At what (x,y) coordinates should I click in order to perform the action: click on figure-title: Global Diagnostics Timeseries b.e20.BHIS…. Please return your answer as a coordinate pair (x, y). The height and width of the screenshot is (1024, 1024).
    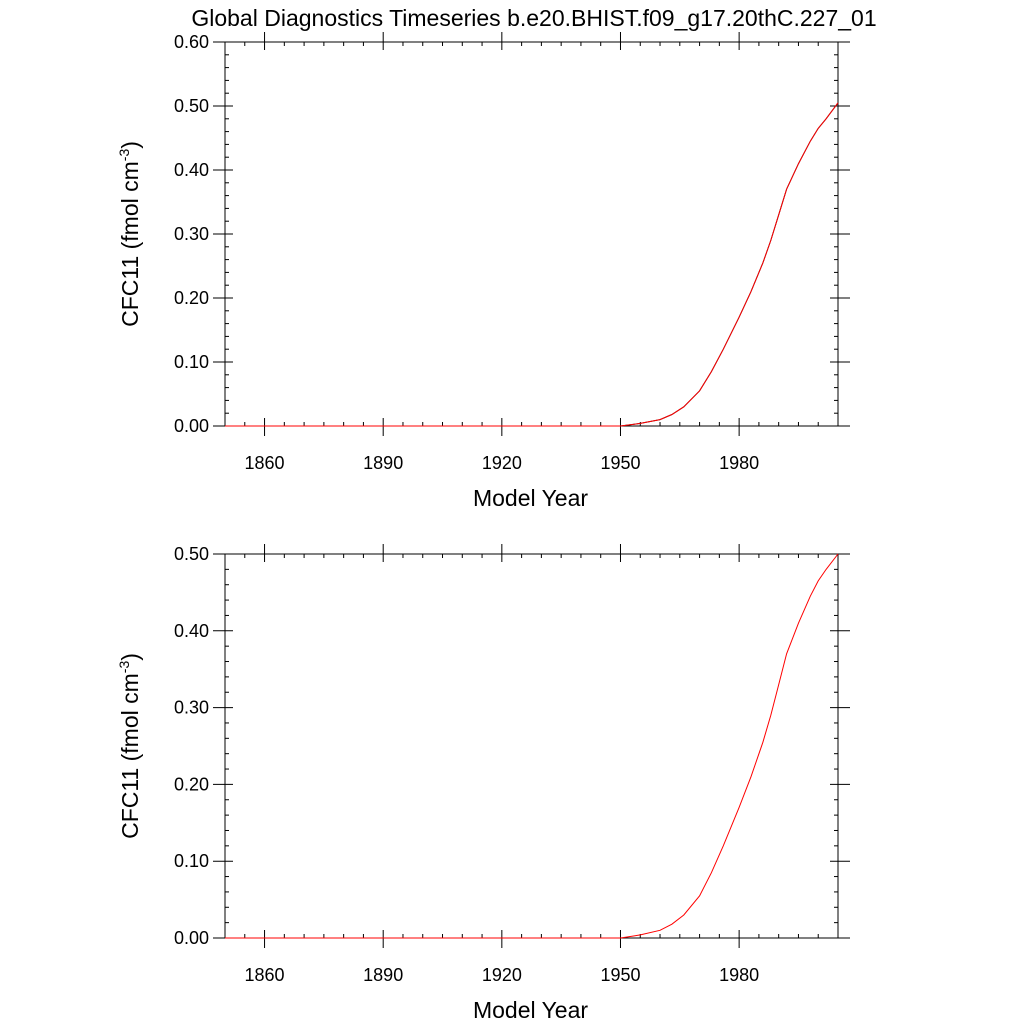
    Looking at the image, I should click on (533, 18).